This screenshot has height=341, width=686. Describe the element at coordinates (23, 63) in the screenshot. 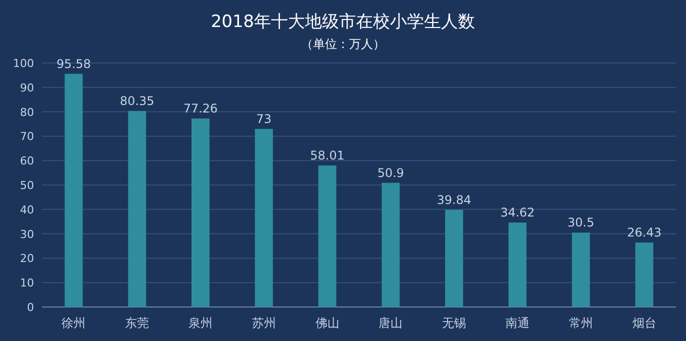

I see `y-tick-label: 100` at that location.